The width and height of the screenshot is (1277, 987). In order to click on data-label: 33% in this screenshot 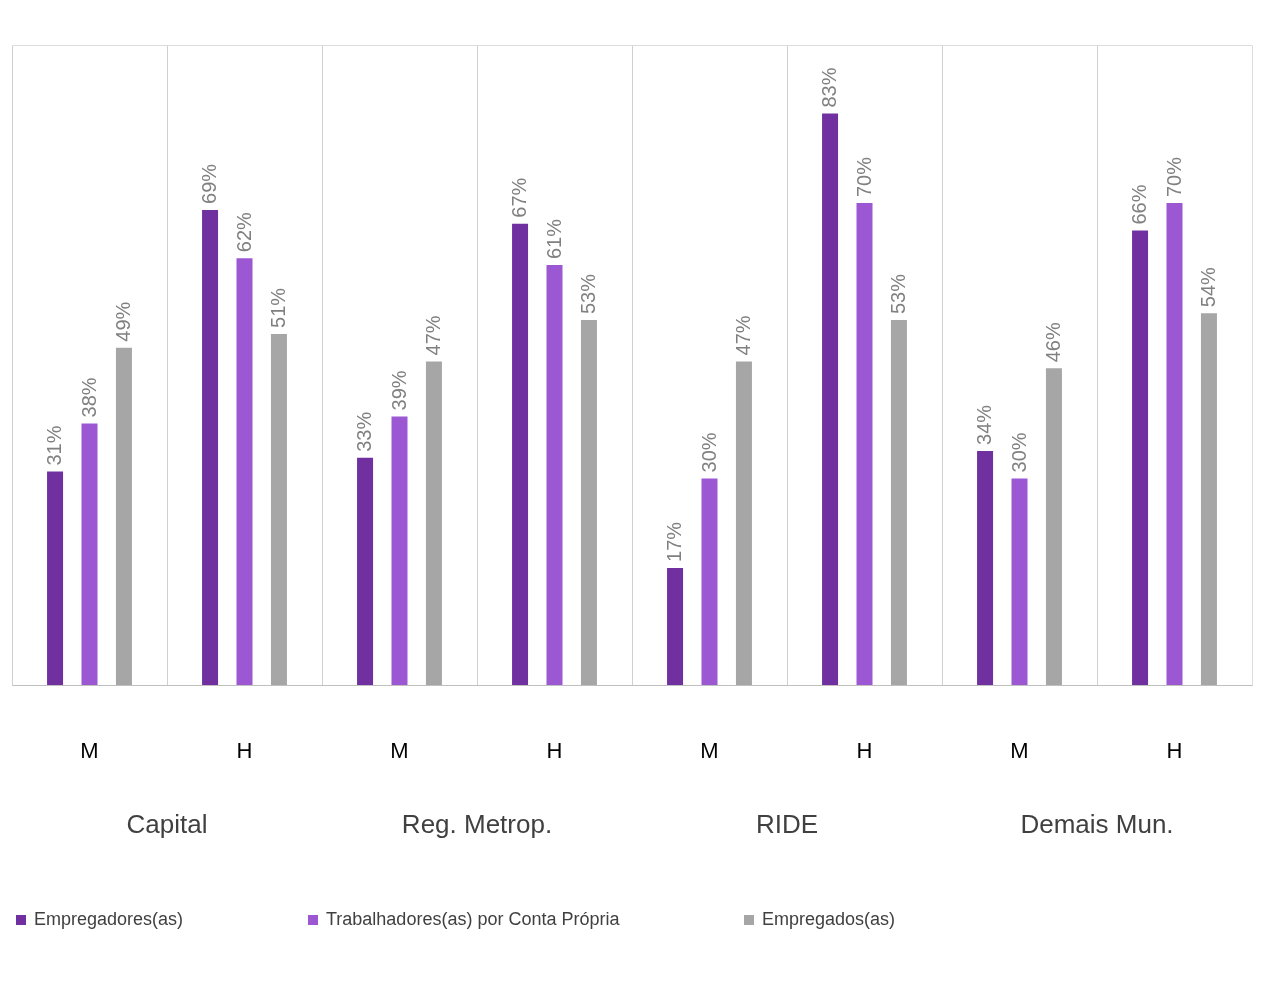, I will do `click(364, 431)`.